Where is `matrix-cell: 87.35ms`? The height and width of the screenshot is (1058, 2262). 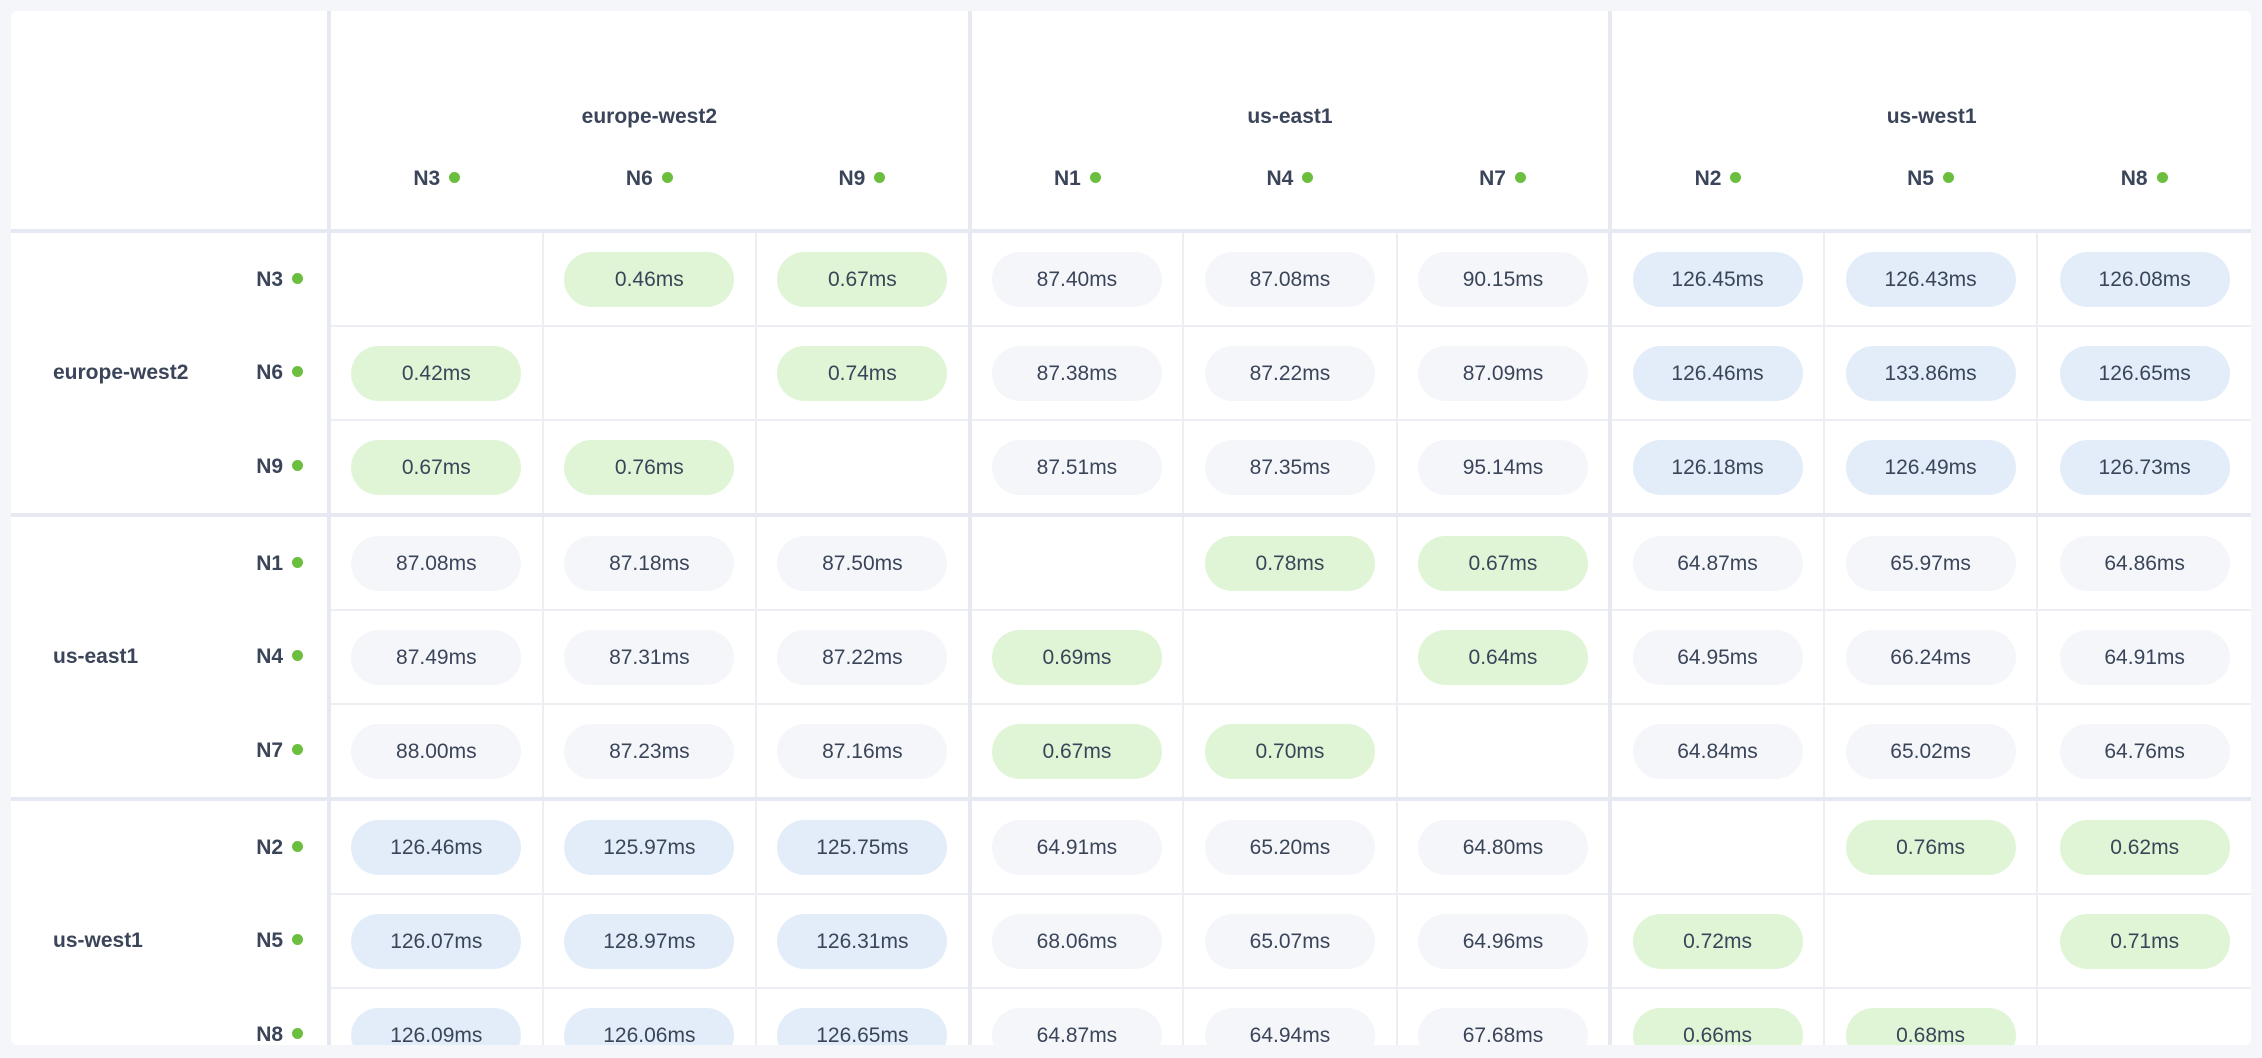 matrix-cell: 87.35ms is located at coordinates (1289, 467).